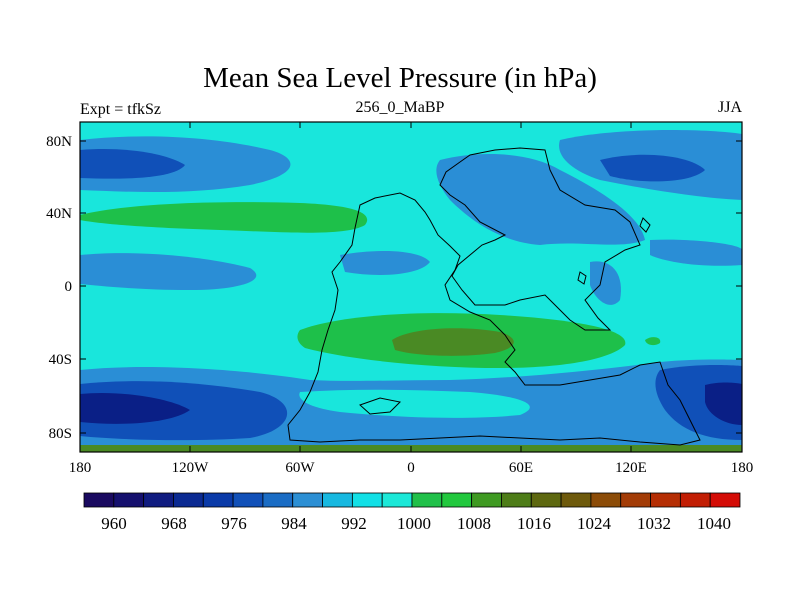 This screenshot has width=800, height=600. What do you see at coordinates (60, 360) in the screenshot?
I see `y-tick-40s: 40S` at bounding box center [60, 360].